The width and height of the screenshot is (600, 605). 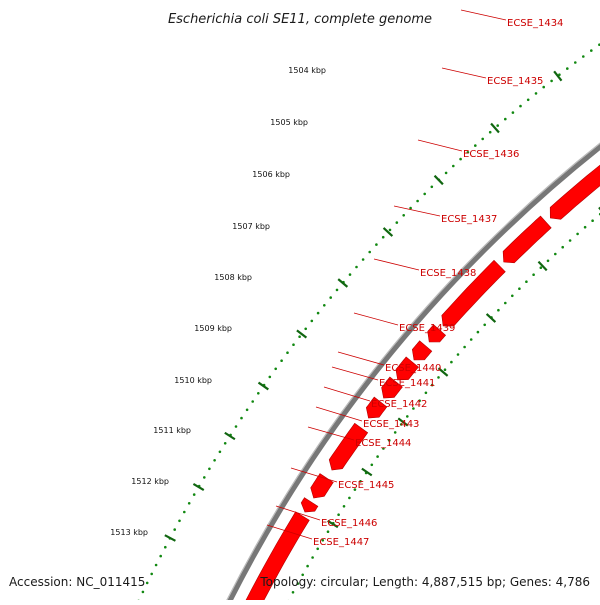 What do you see at coordinates (383, 443) in the screenshot?
I see `gene-label: ECSE_1444` at bounding box center [383, 443].